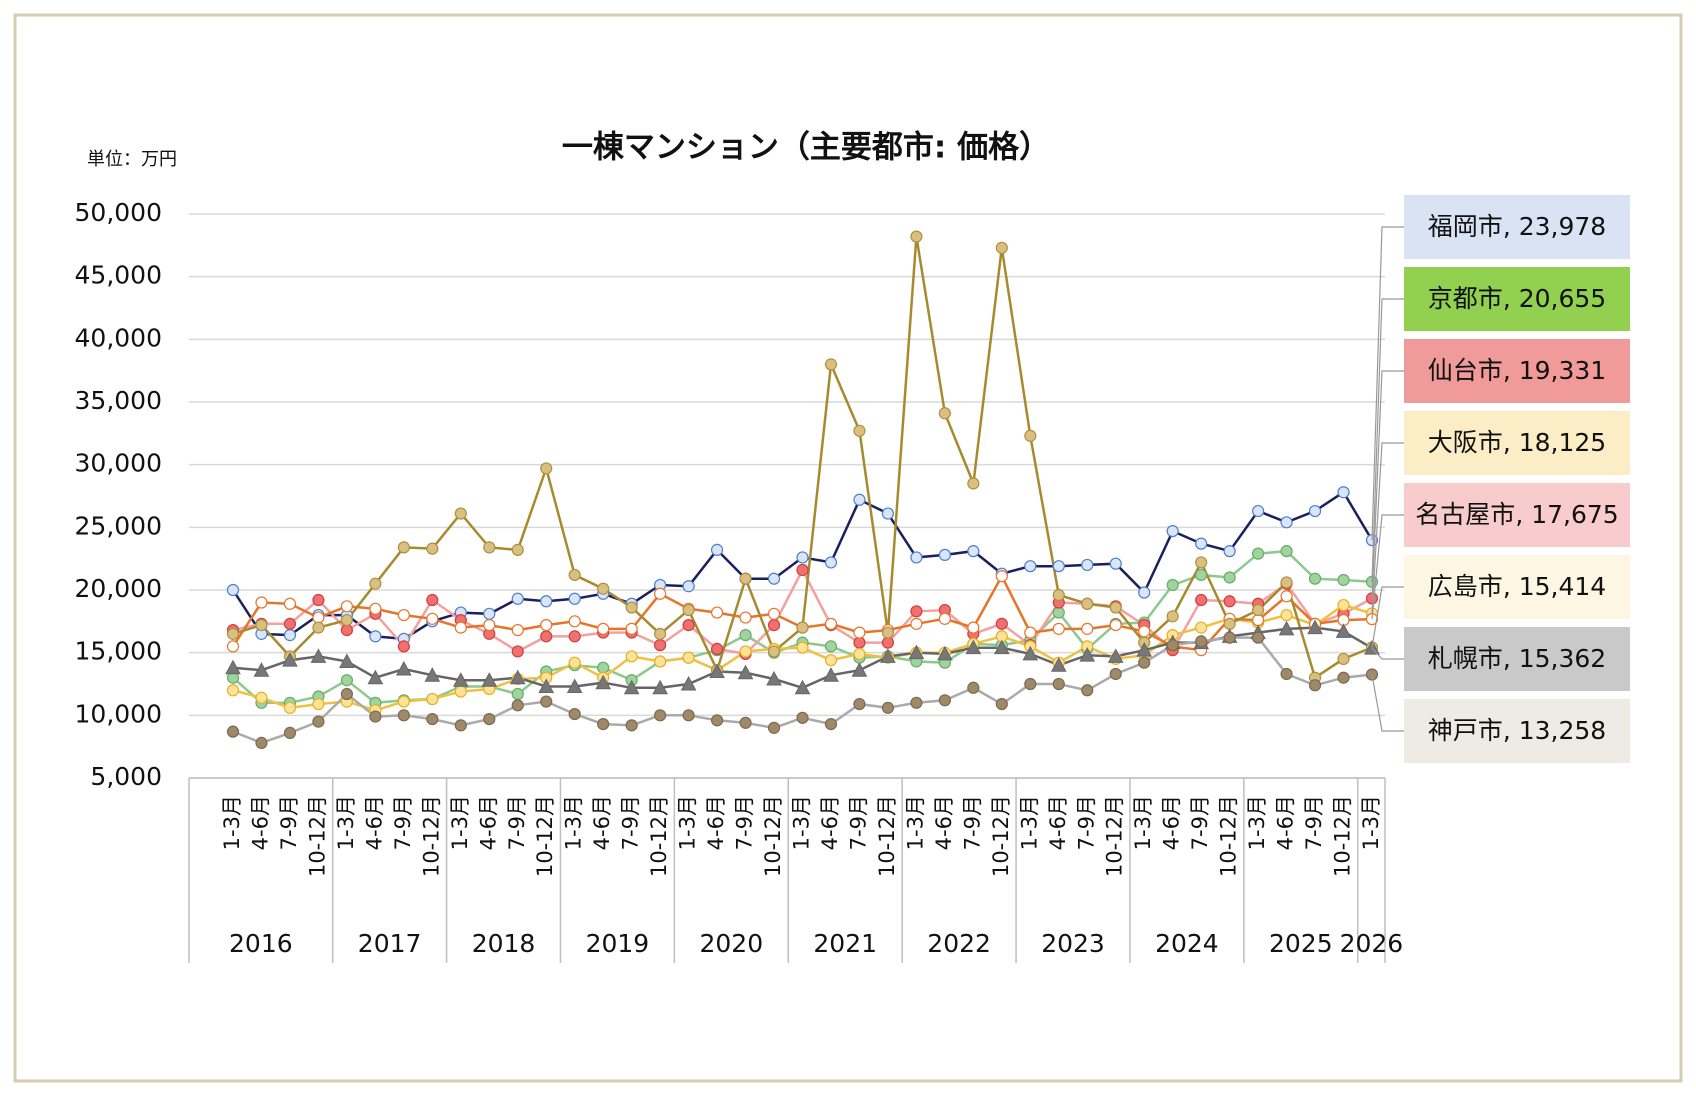 This screenshot has height=1096, width=1696. I want to click on series-name: 神戸市, so click(1465, 730).